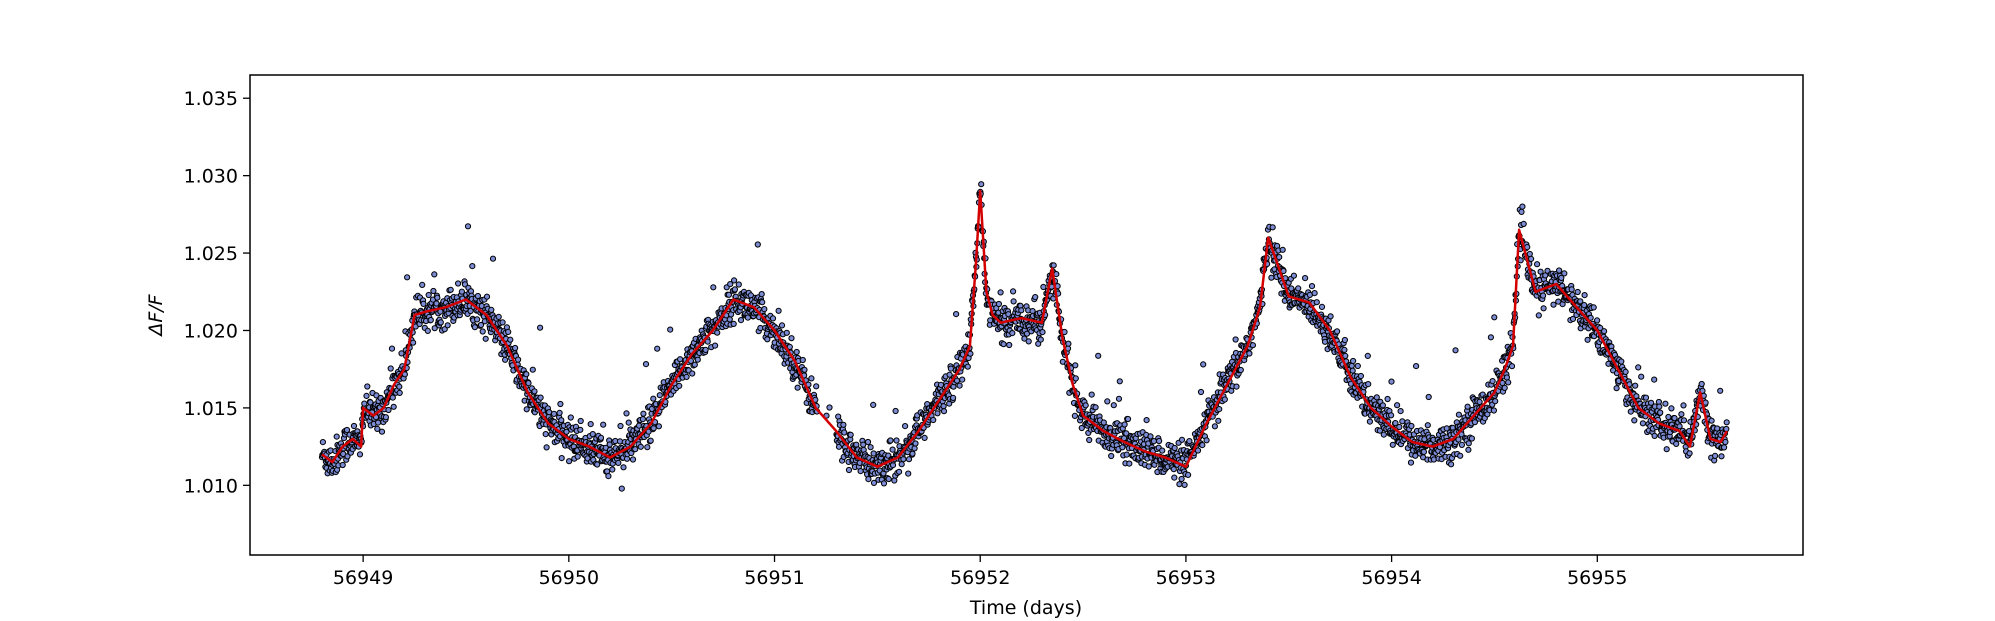  What do you see at coordinates (211, 254) in the screenshot?
I see `y-tick-label: 1.025` at bounding box center [211, 254].